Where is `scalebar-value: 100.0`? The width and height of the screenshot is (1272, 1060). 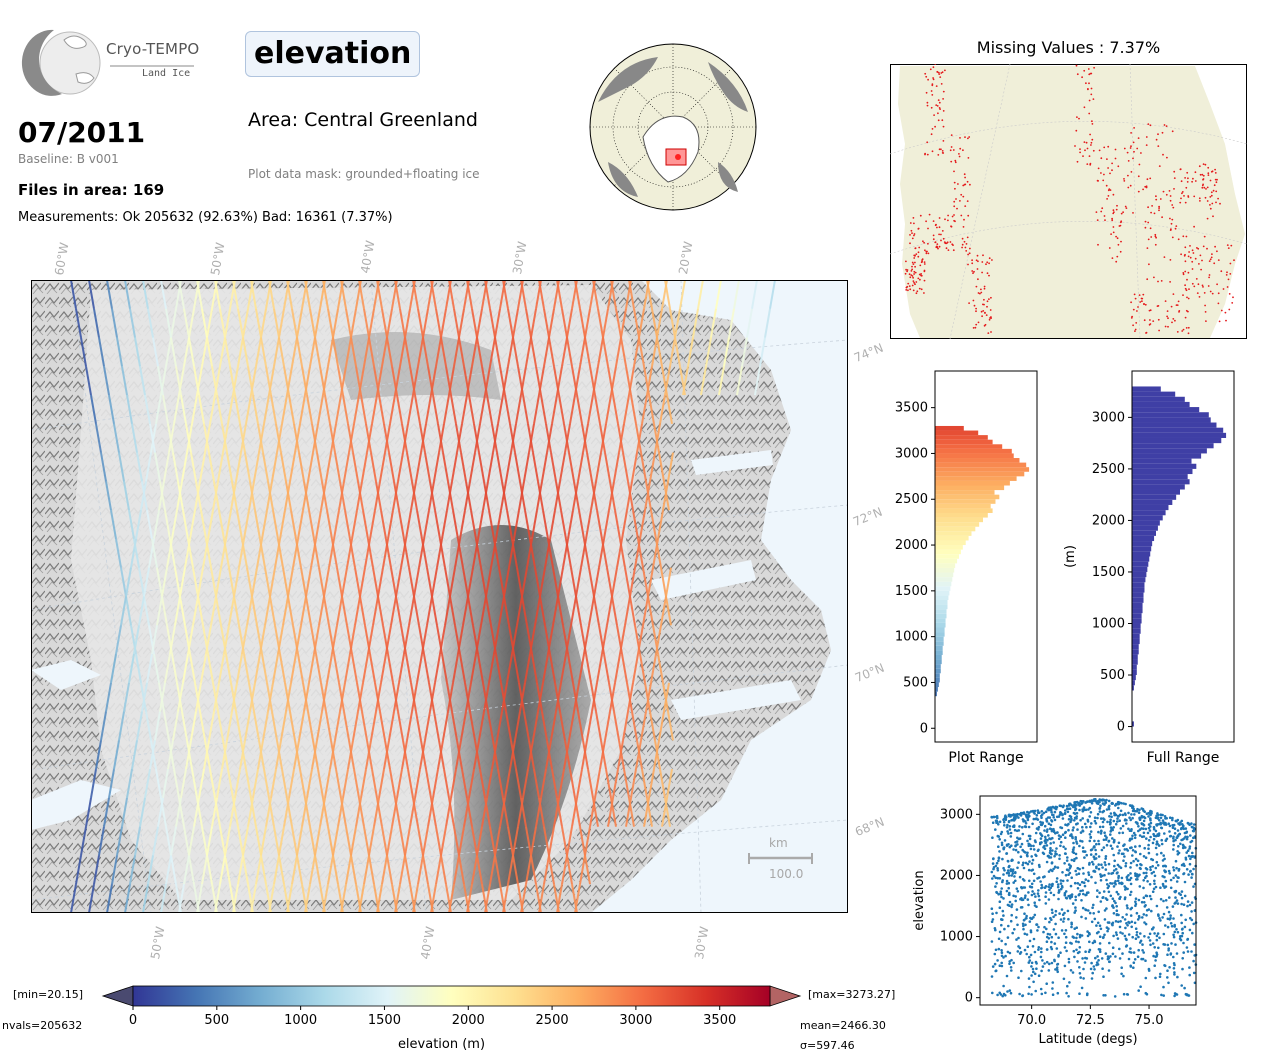 scalebar-value: 100.0 is located at coordinates (786, 874).